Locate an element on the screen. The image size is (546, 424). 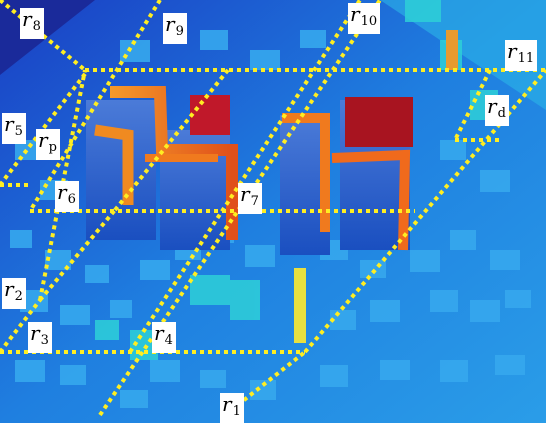
label-rd: rd is located at coordinates (497, 110).